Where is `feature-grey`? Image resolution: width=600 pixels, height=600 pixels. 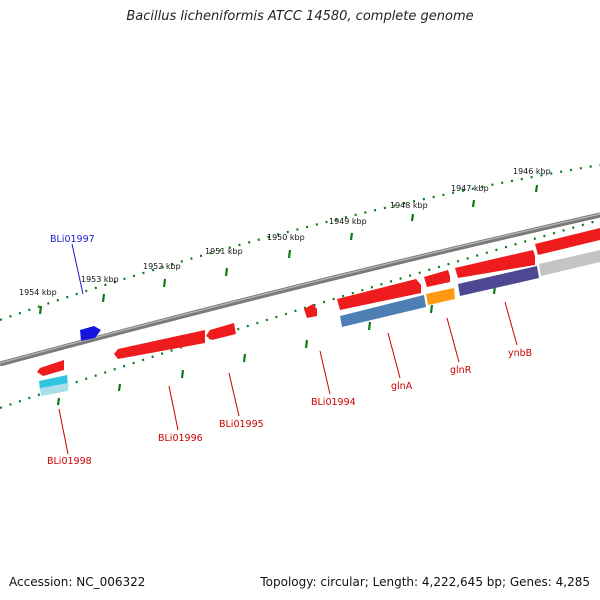
feature-grey is located at coordinates (569, 263).